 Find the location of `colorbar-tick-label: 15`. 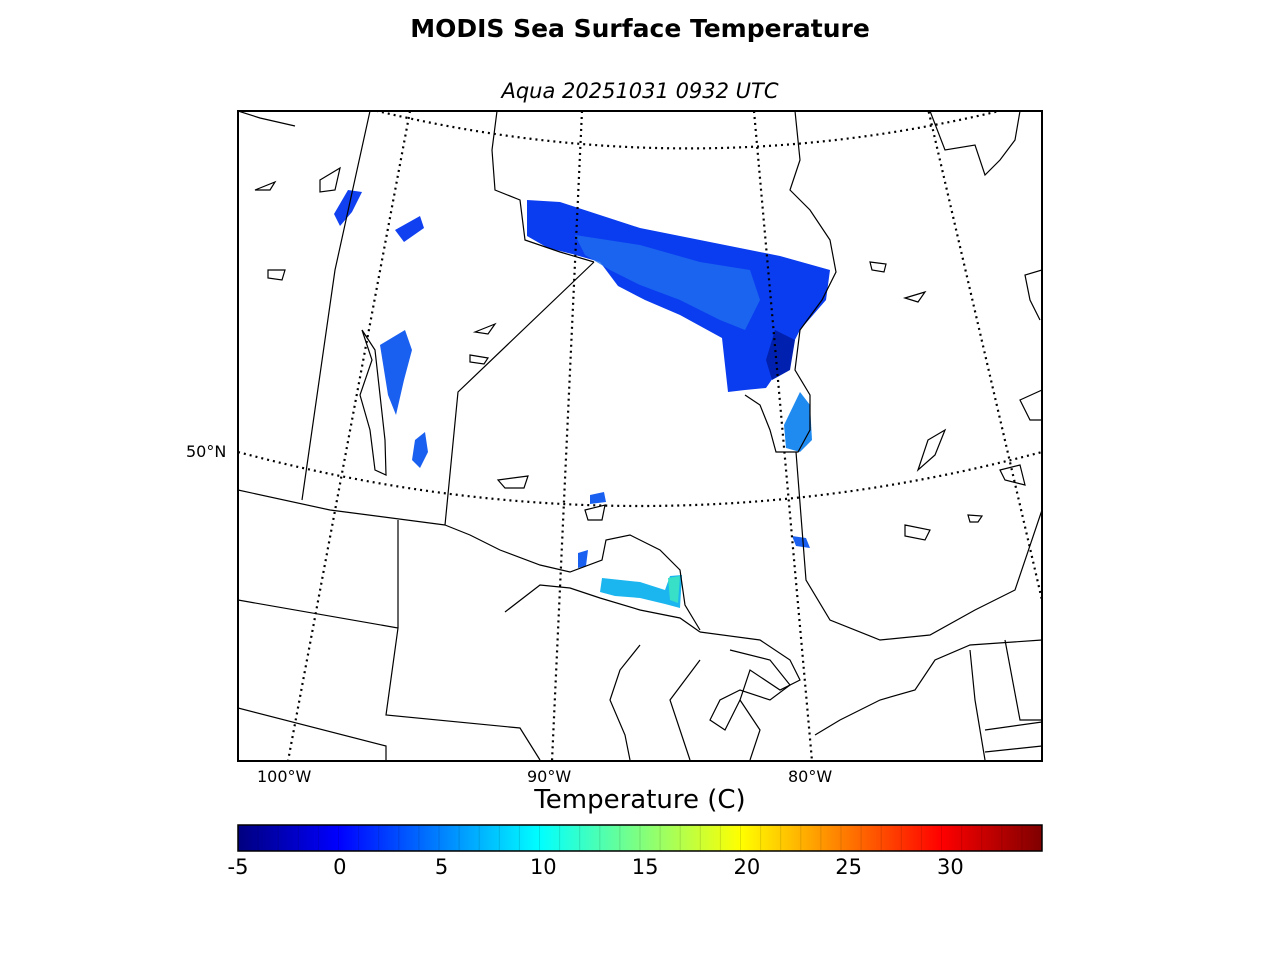

colorbar-tick-label: 15 is located at coordinates (645, 867).